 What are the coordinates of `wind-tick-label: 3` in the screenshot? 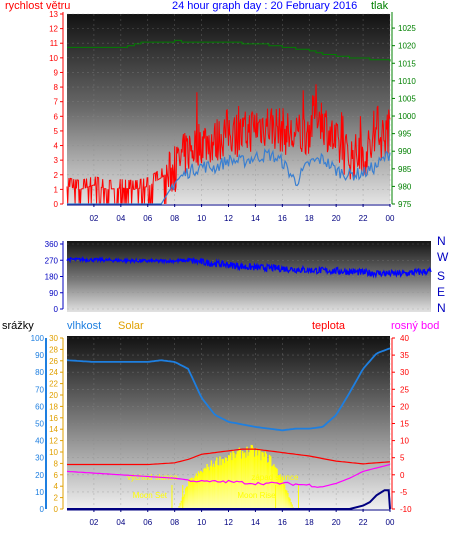 It's located at (56, 160).